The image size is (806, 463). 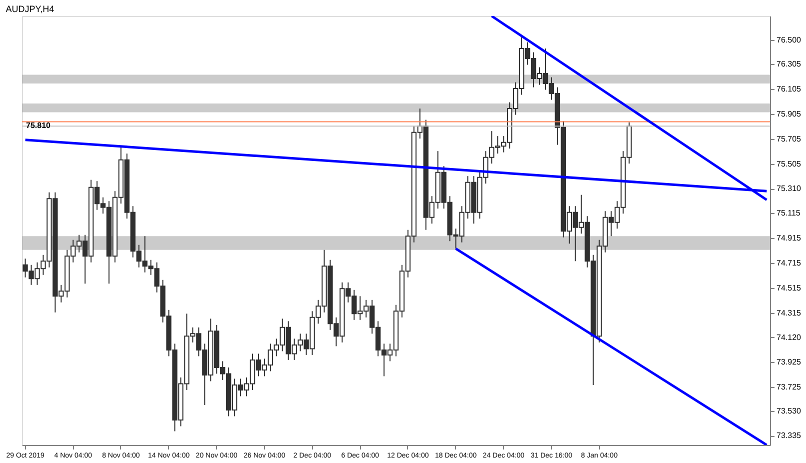 What do you see at coordinates (789, 435) in the screenshot?
I see `y-tick-label: 73.335` at bounding box center [789, 435].